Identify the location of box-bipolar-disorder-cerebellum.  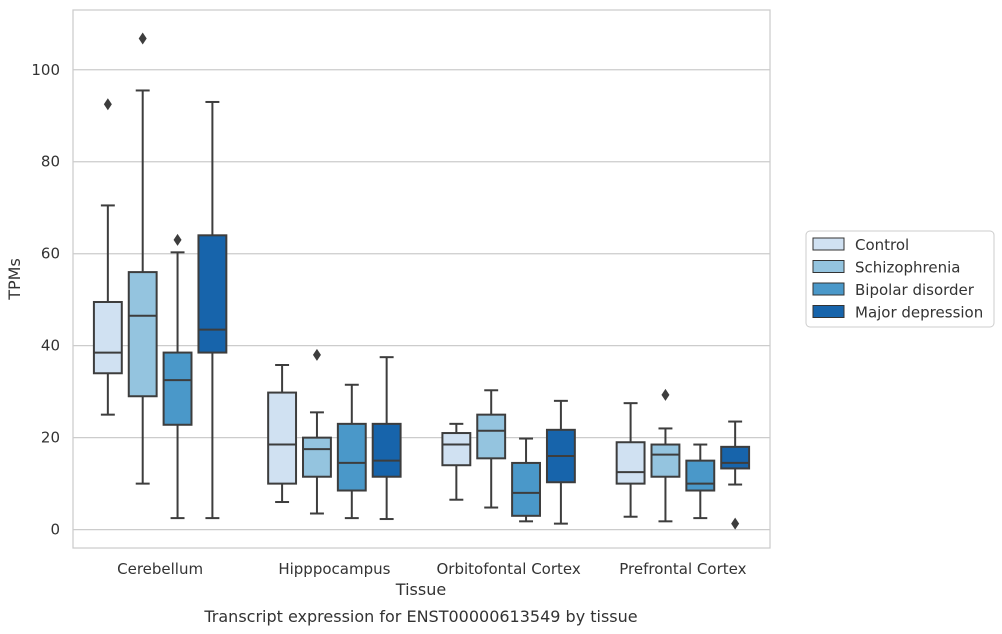
(177, 376).